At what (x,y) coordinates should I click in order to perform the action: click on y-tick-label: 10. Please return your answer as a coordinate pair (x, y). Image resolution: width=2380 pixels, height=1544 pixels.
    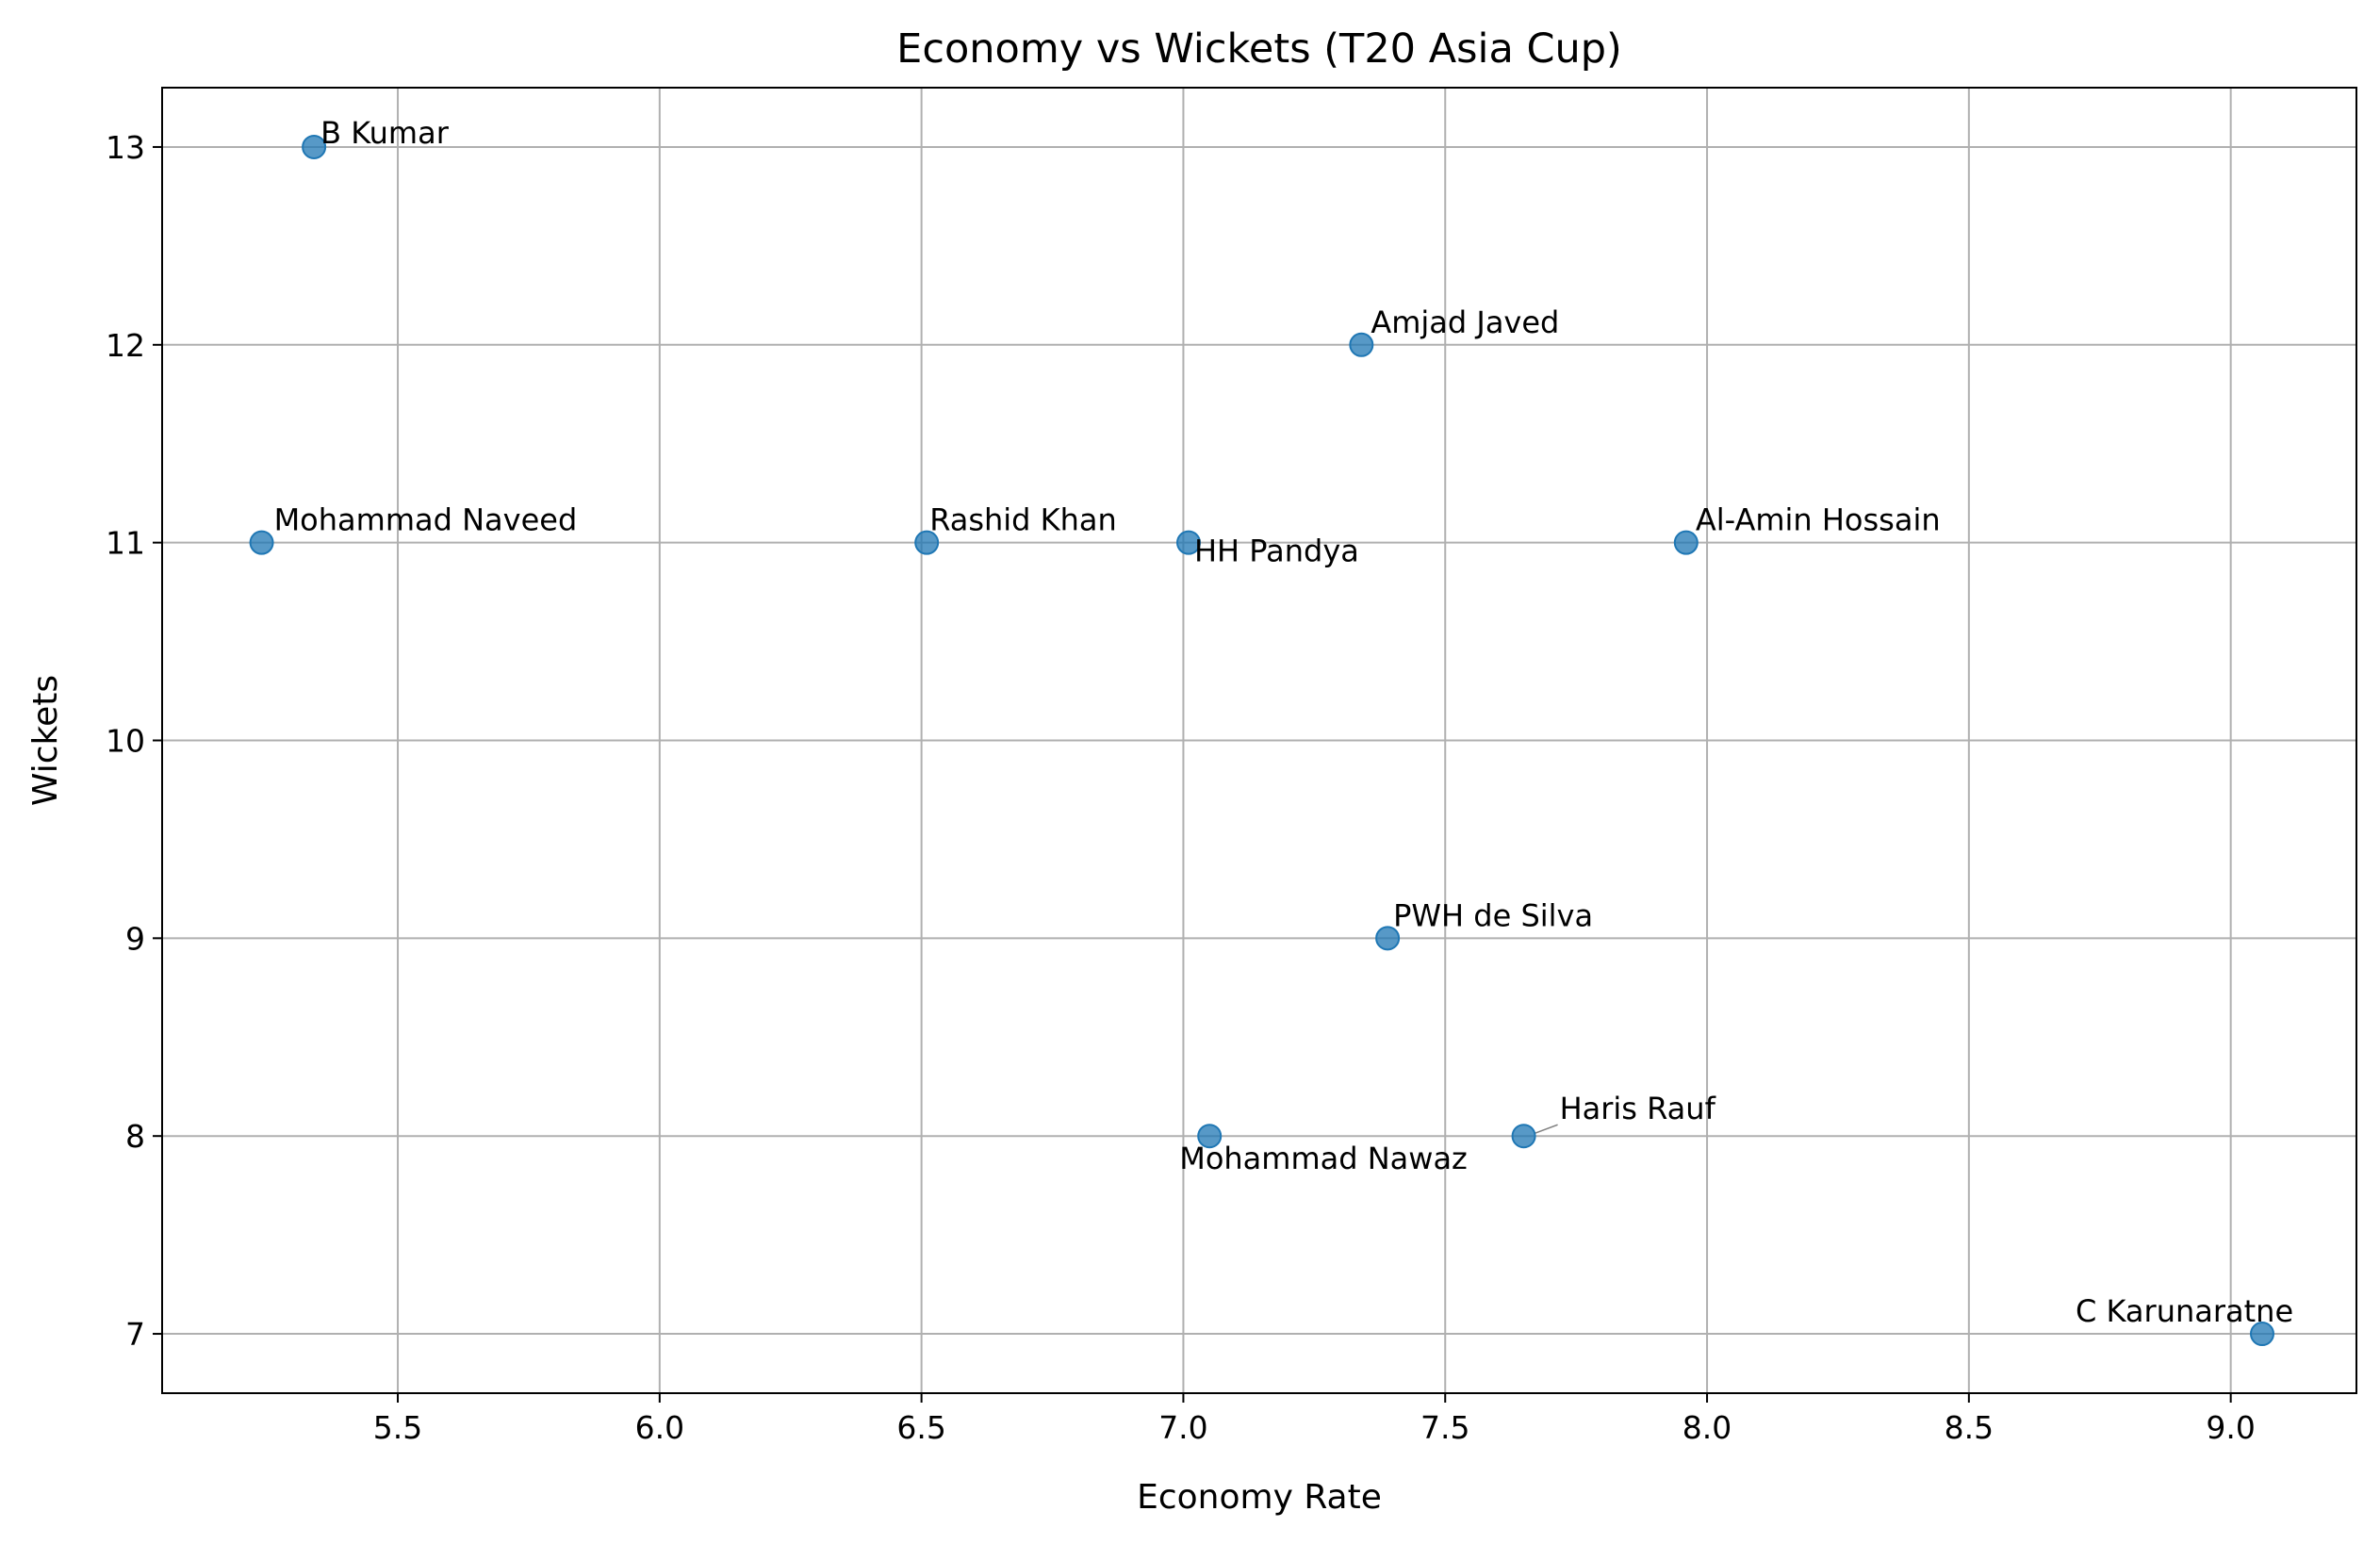
    Looking at the image, I should click on (125, 741).